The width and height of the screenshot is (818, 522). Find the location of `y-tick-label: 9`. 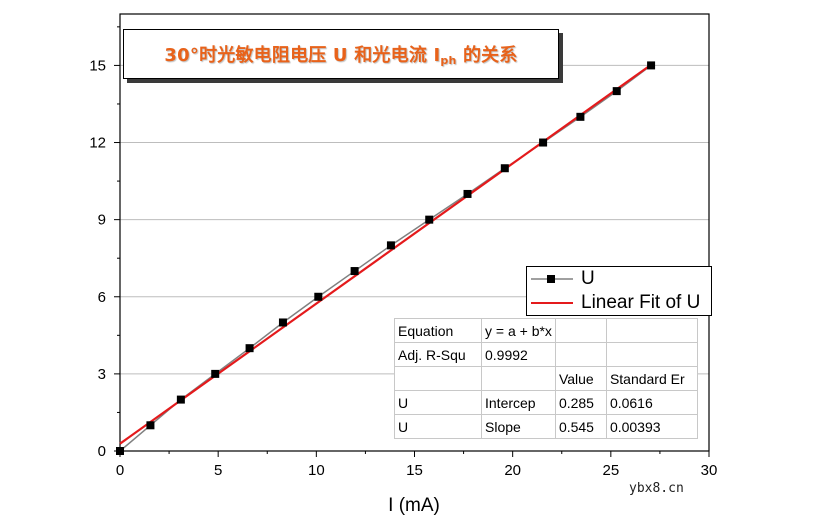

y-tick-label: 9 is located at coordinates (102, 220).